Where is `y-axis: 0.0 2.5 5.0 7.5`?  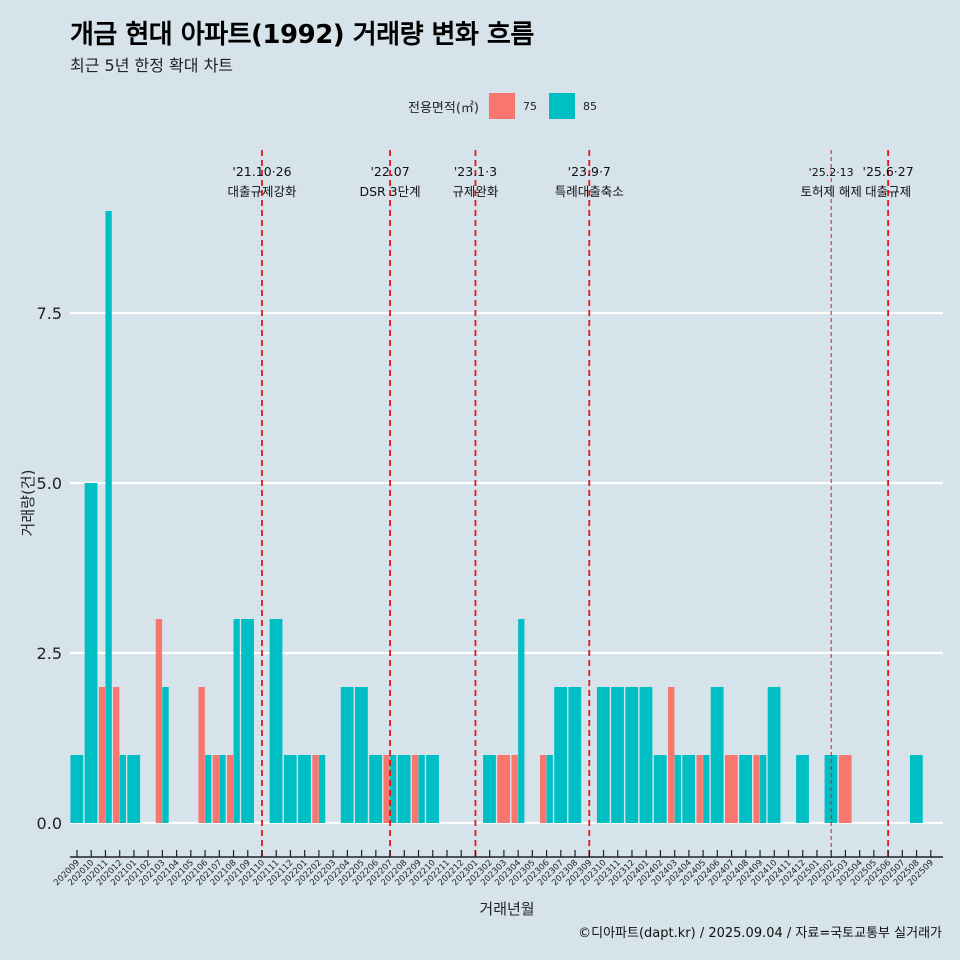
y-axis: 0.0 2.5 5.0 7.5 is located at coordinates (49, 568).